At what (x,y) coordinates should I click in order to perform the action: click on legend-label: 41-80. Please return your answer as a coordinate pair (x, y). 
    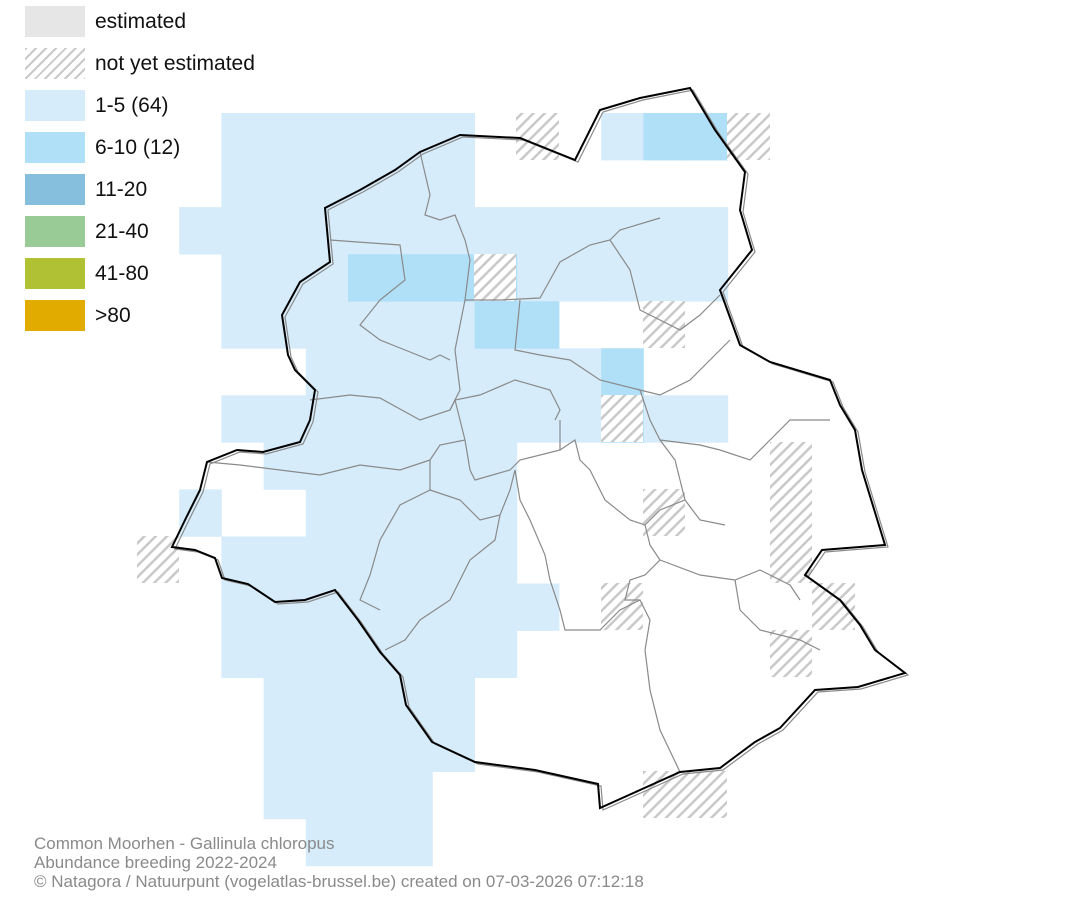
    Looking at the image, I should click on (122, 273).